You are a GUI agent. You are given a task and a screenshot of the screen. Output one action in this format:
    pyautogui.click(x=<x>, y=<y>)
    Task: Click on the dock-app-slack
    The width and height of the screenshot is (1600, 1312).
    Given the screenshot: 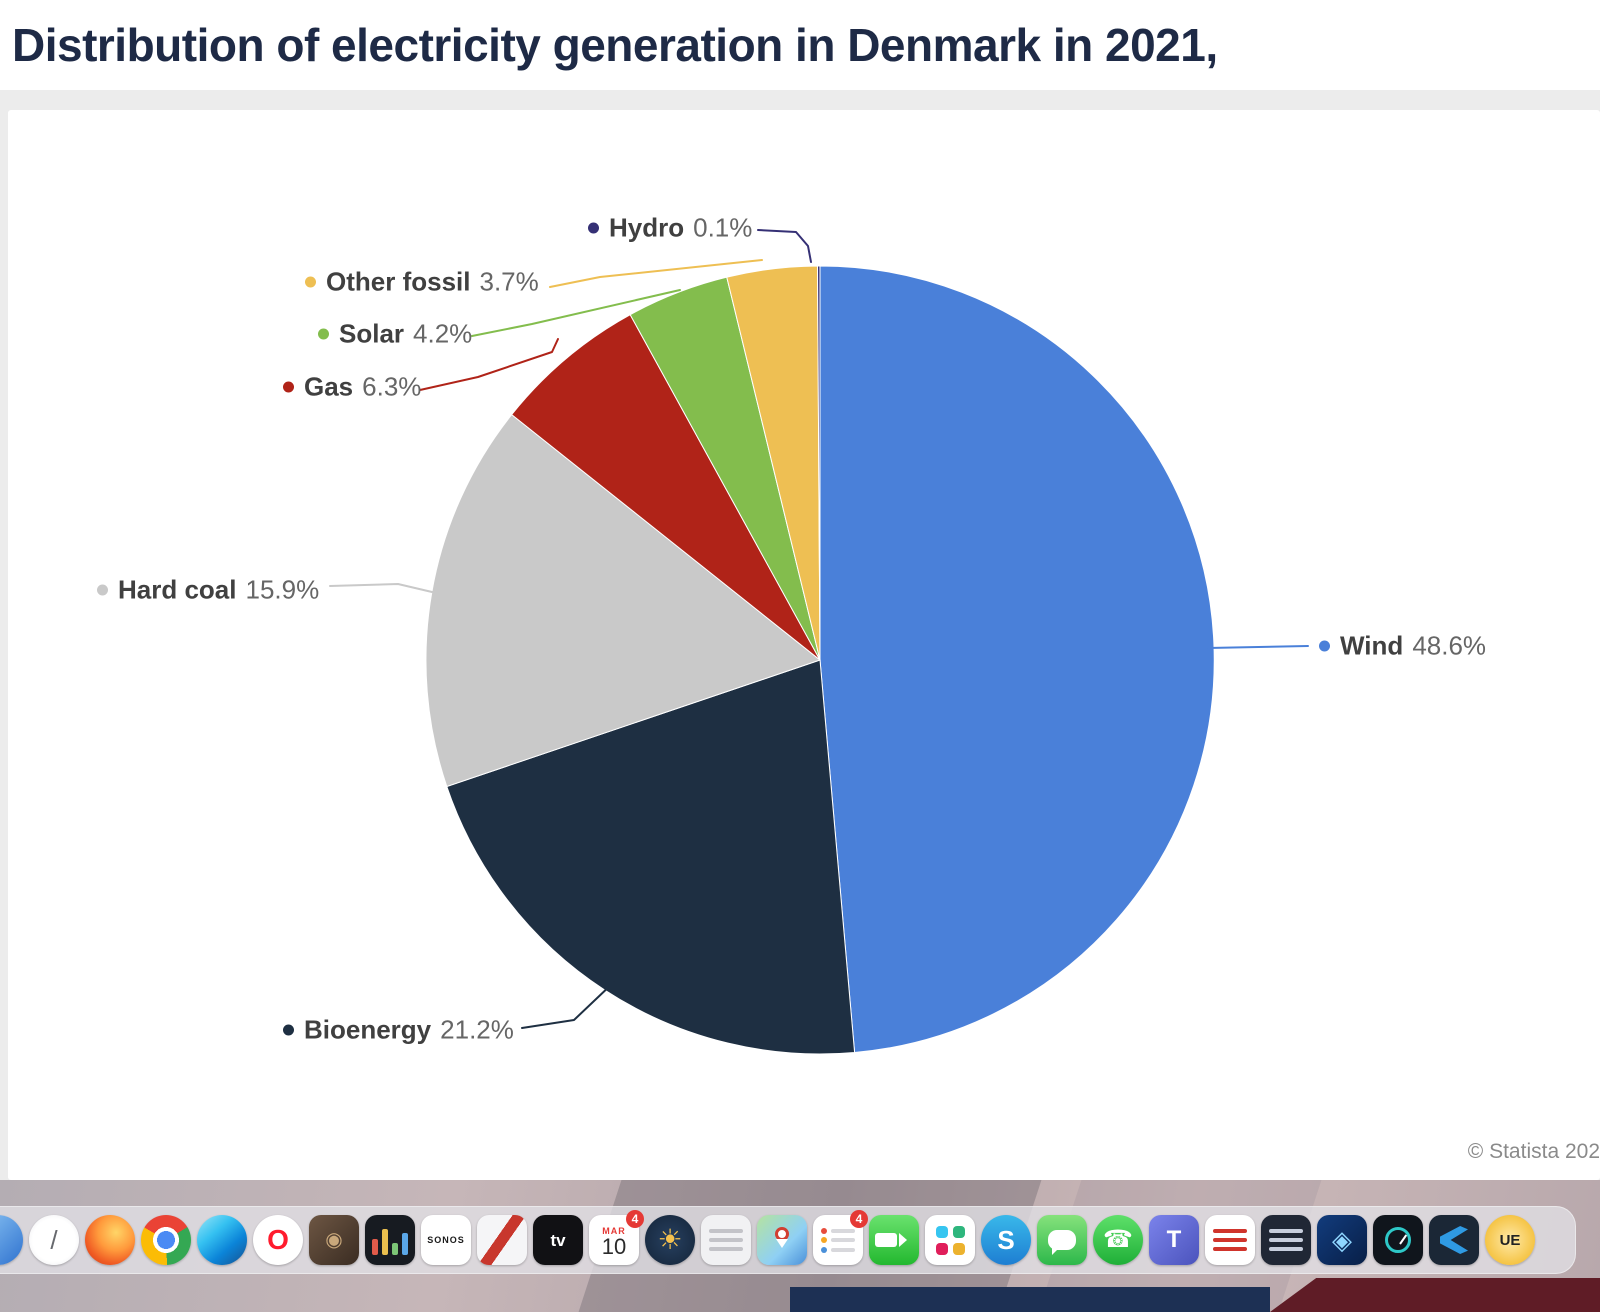 What is the action you would take?
    pyautogui.click(x=950, y=1240)
    